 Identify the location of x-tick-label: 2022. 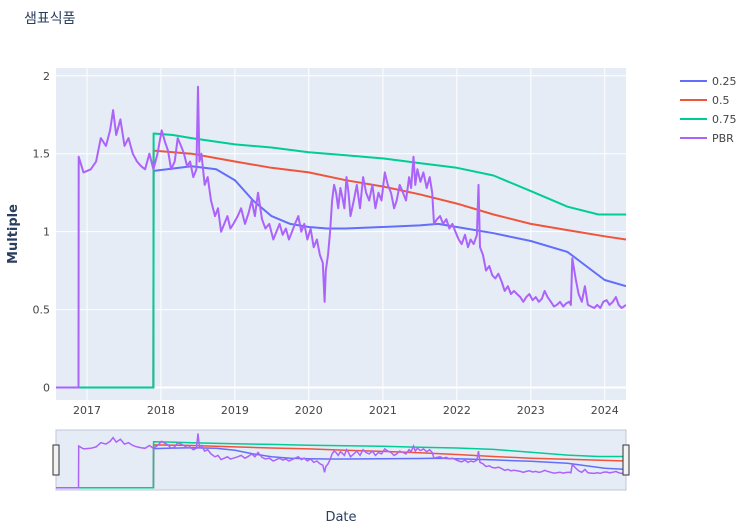
(457, 410).